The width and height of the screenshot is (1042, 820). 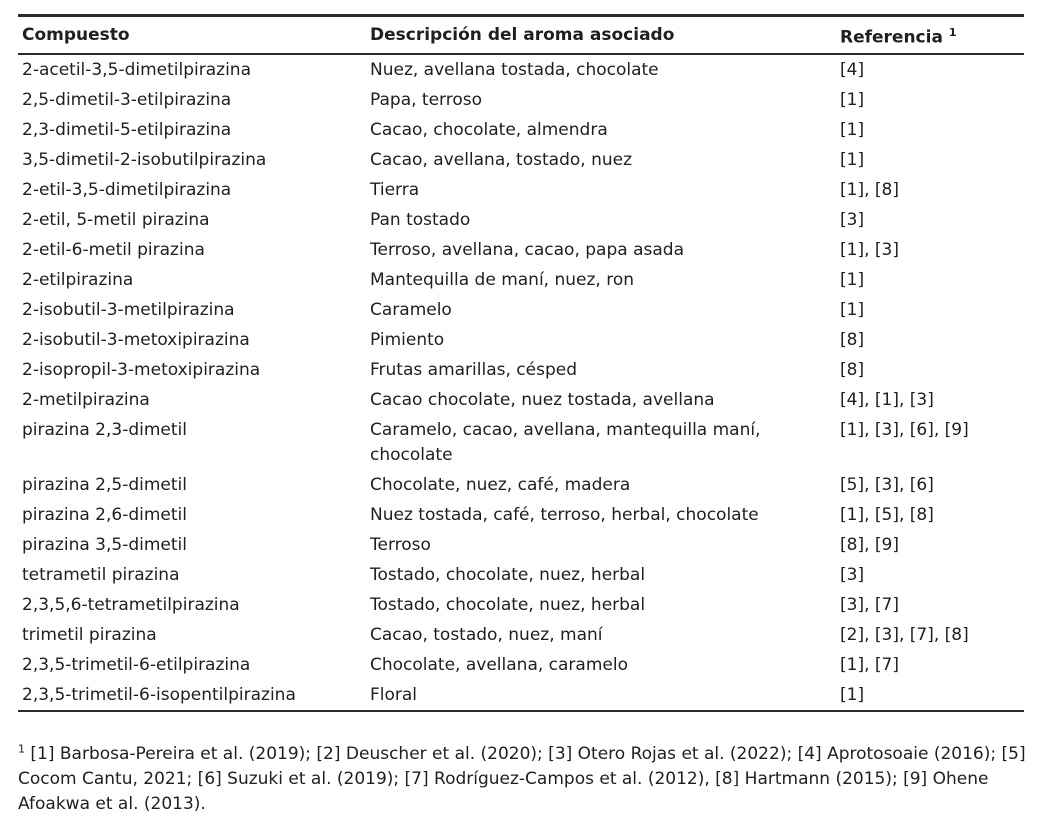 I want to click on cell-compuesto: 2,3,5-trimetil-6-etilpirazina, so click(x=136, y=664).